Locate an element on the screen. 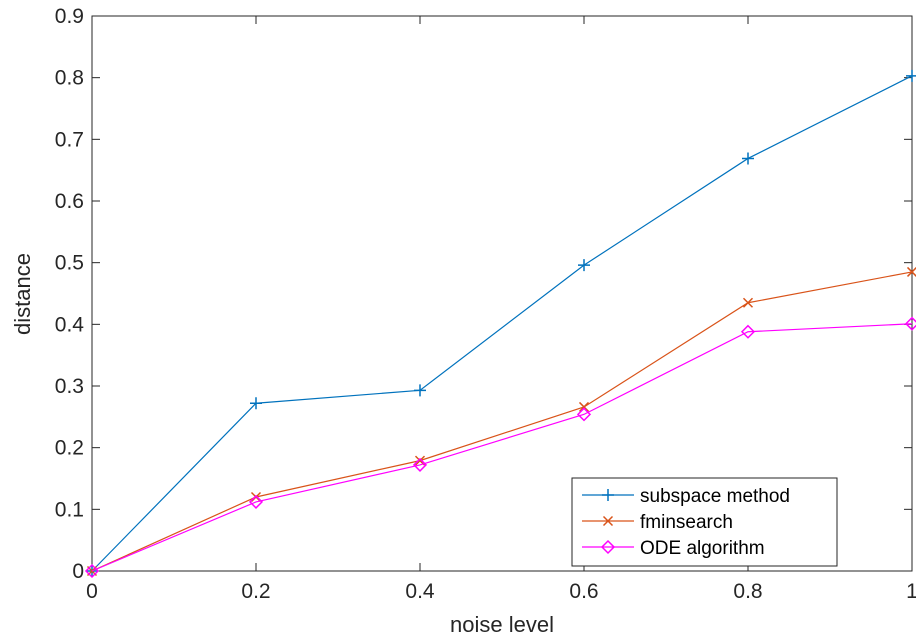  y-tick-label: 0.3 is located at coordinates (69, 386).